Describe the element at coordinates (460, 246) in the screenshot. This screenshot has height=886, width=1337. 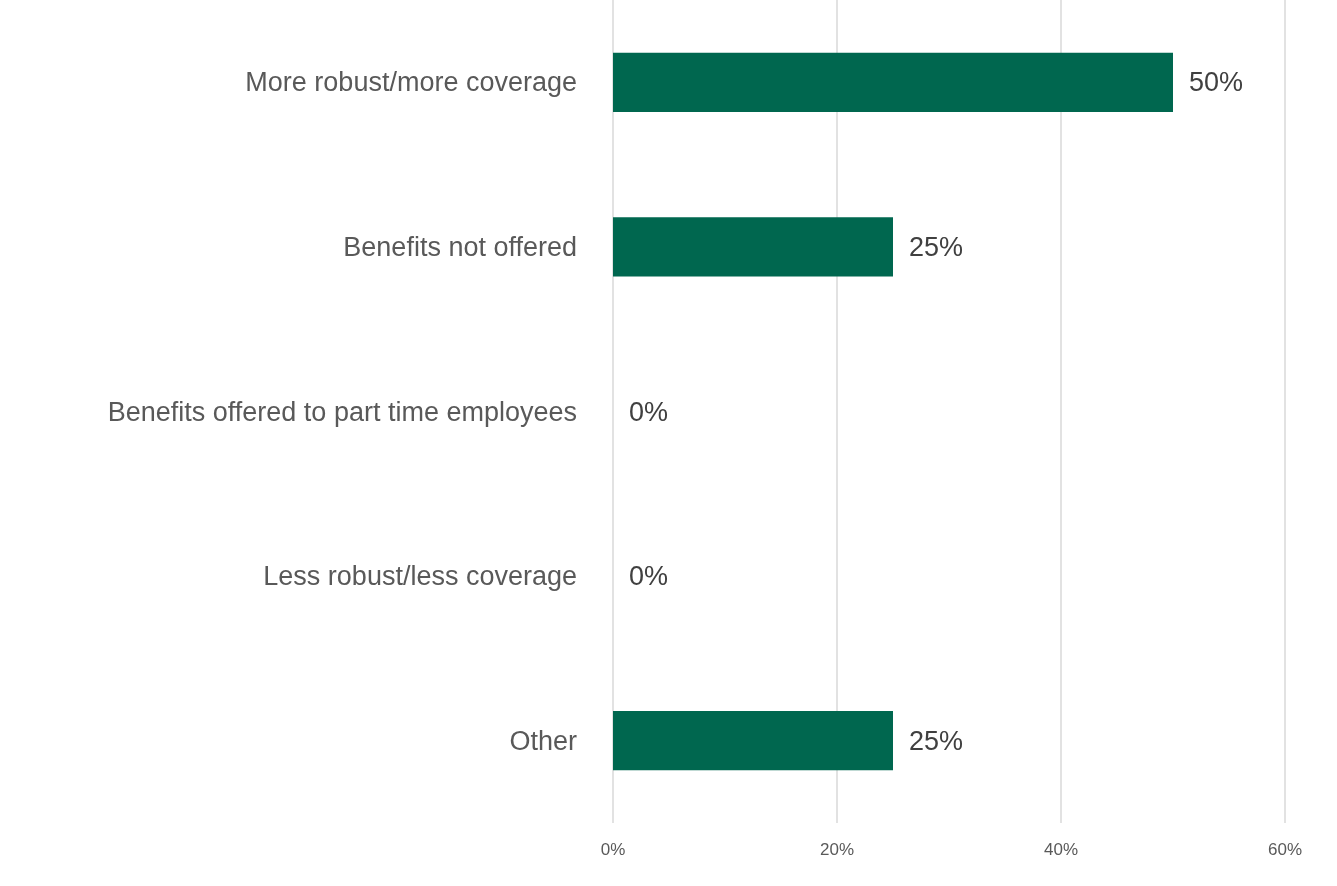
I see `y-tick-label: Benefits not offered` at that location.